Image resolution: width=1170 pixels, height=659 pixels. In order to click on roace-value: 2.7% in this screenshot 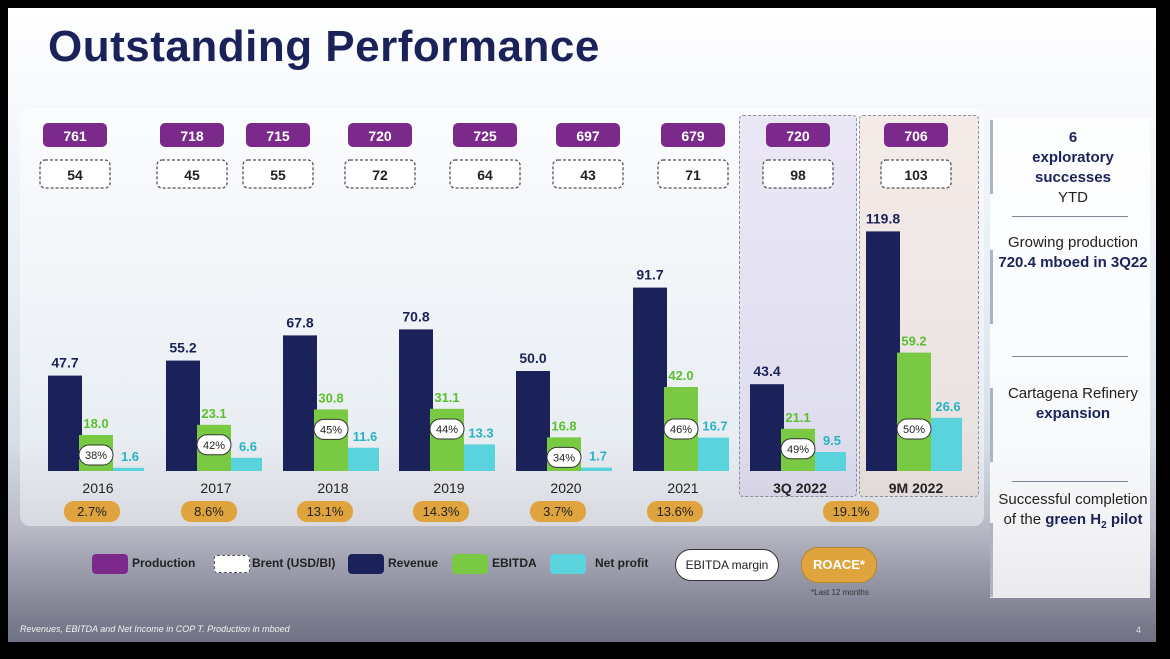, I will do `click(92, 511)`.